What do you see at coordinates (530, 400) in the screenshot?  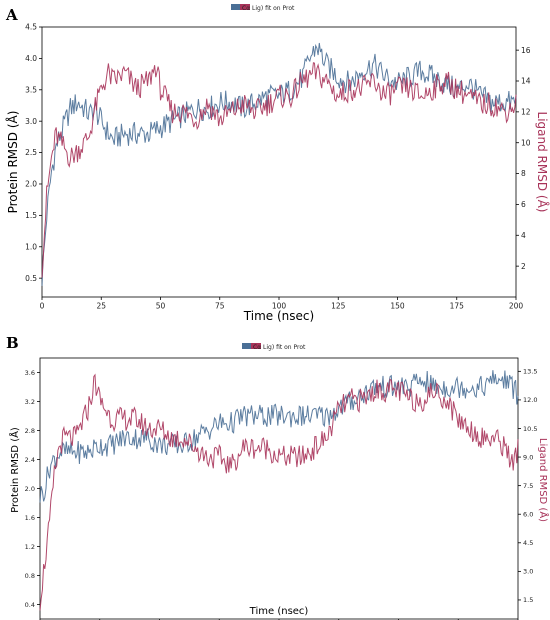 I see `y2-tick-label: 12.0` at bounding box center [530, 400].